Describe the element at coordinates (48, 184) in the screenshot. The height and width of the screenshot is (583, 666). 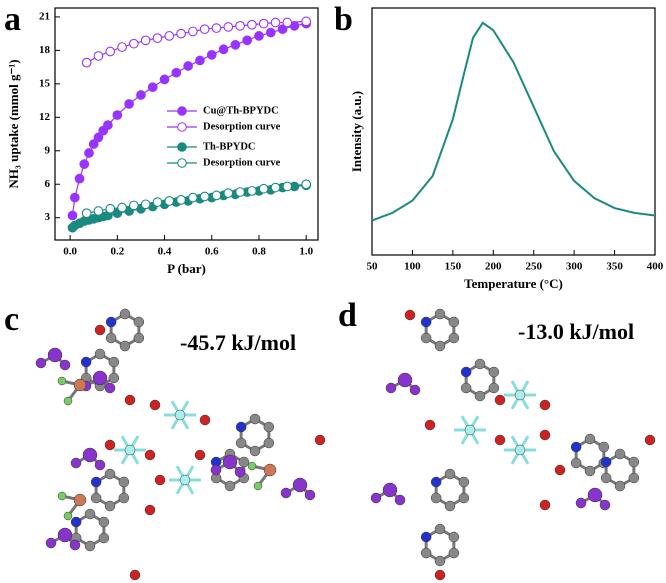
I see `y-tick-label: 6` at that location.